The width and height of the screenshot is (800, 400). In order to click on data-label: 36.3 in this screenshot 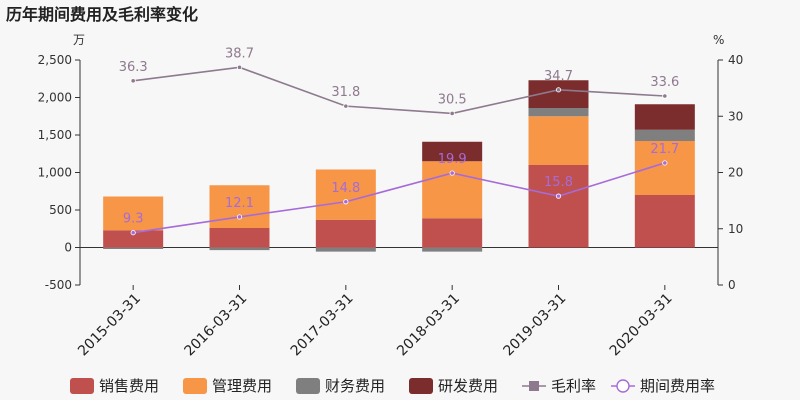, I will do `click(133, 67)`.